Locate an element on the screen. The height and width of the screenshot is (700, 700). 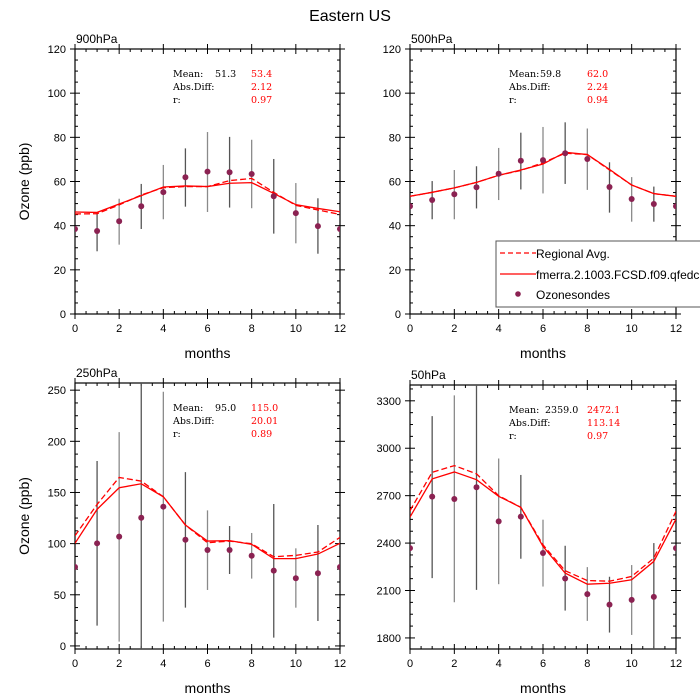
stats-r: 0.97 is located at coordinates (597, 436).